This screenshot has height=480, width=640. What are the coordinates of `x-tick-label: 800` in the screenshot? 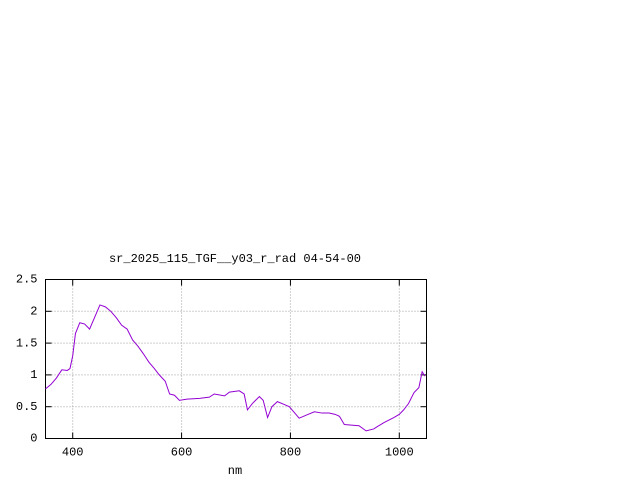 It's located at (291, 453).